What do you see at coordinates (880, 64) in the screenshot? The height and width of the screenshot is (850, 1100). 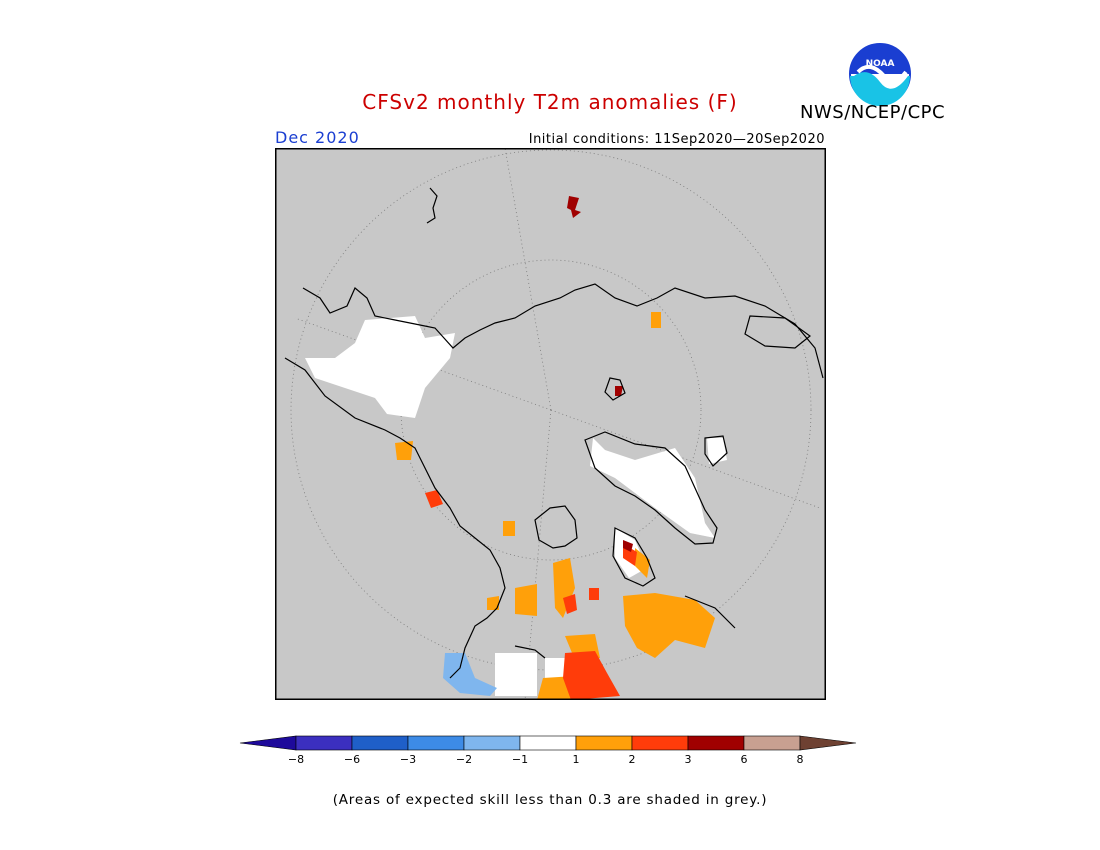 I see `logo-text: NOAA` at bounding box center [880, 64].